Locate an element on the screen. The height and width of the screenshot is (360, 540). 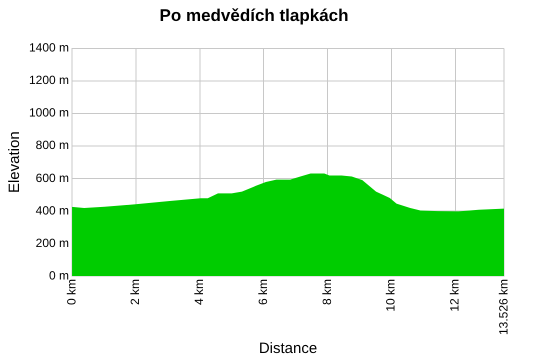
y-tick-label: 1000 m is located at coordinates (49, 113).